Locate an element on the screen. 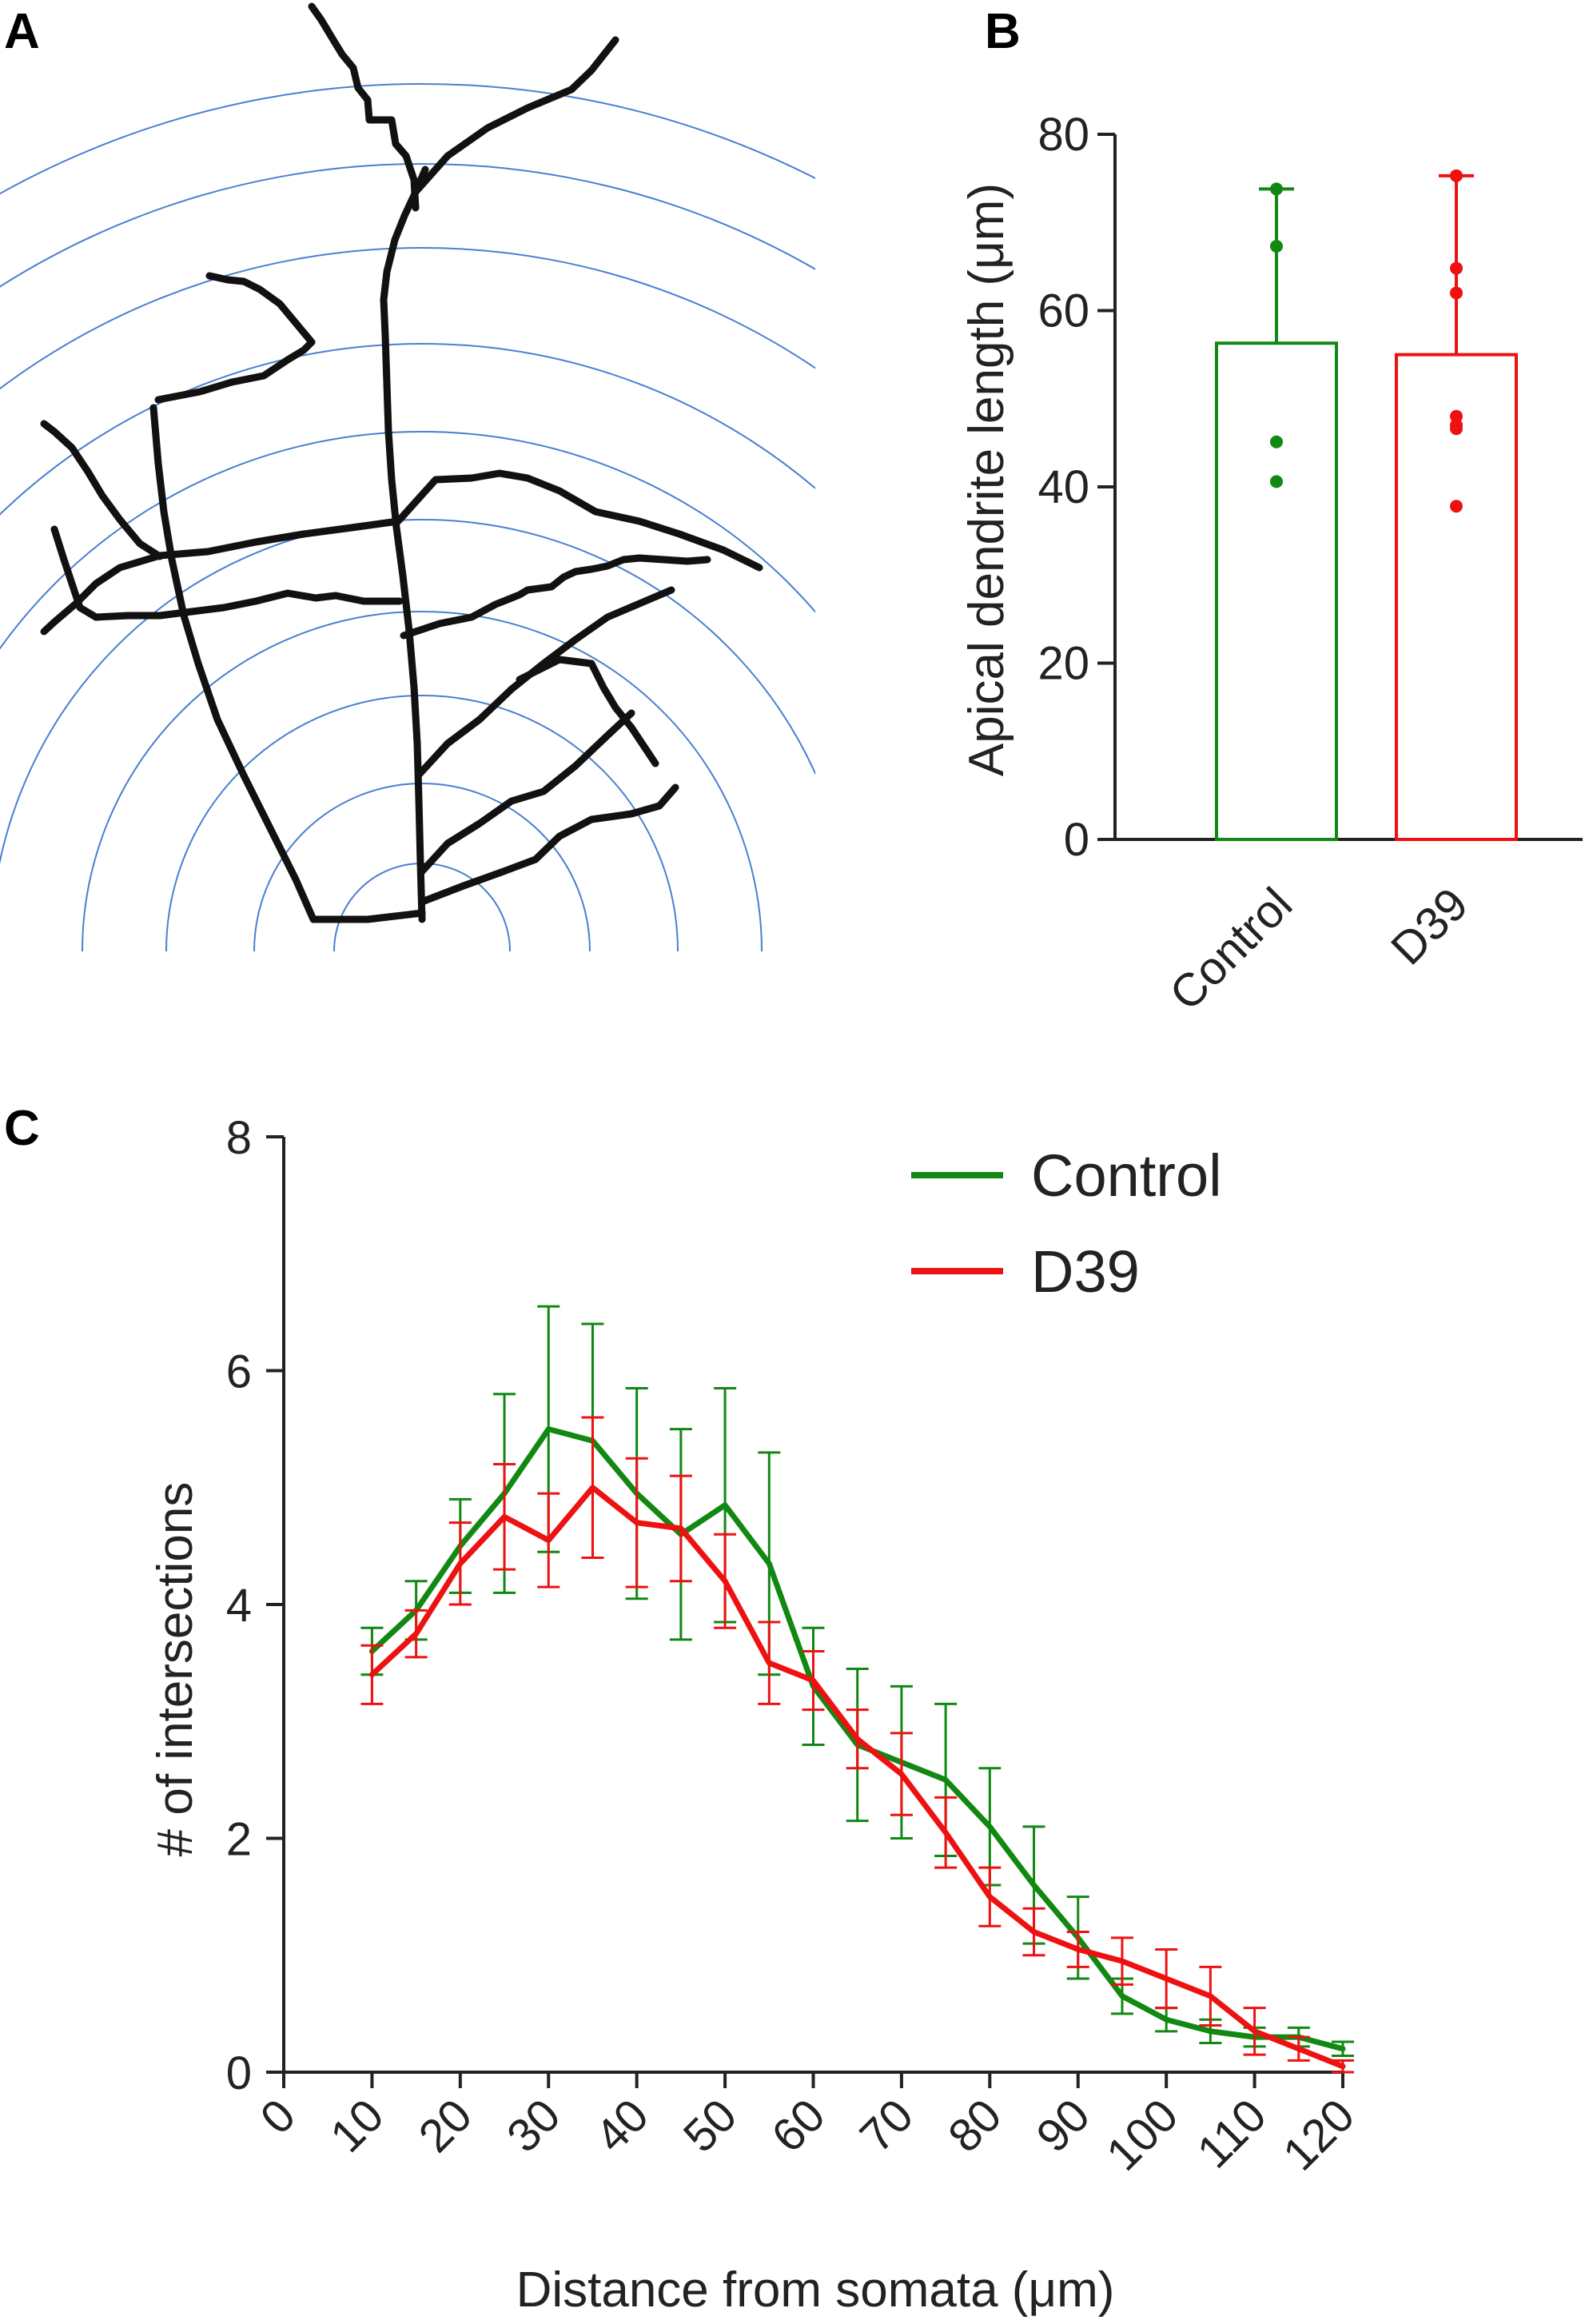 This screenshot has height=2324, width=1585. x-tick-label-b: D39 is located at coordinates (1429, 927).